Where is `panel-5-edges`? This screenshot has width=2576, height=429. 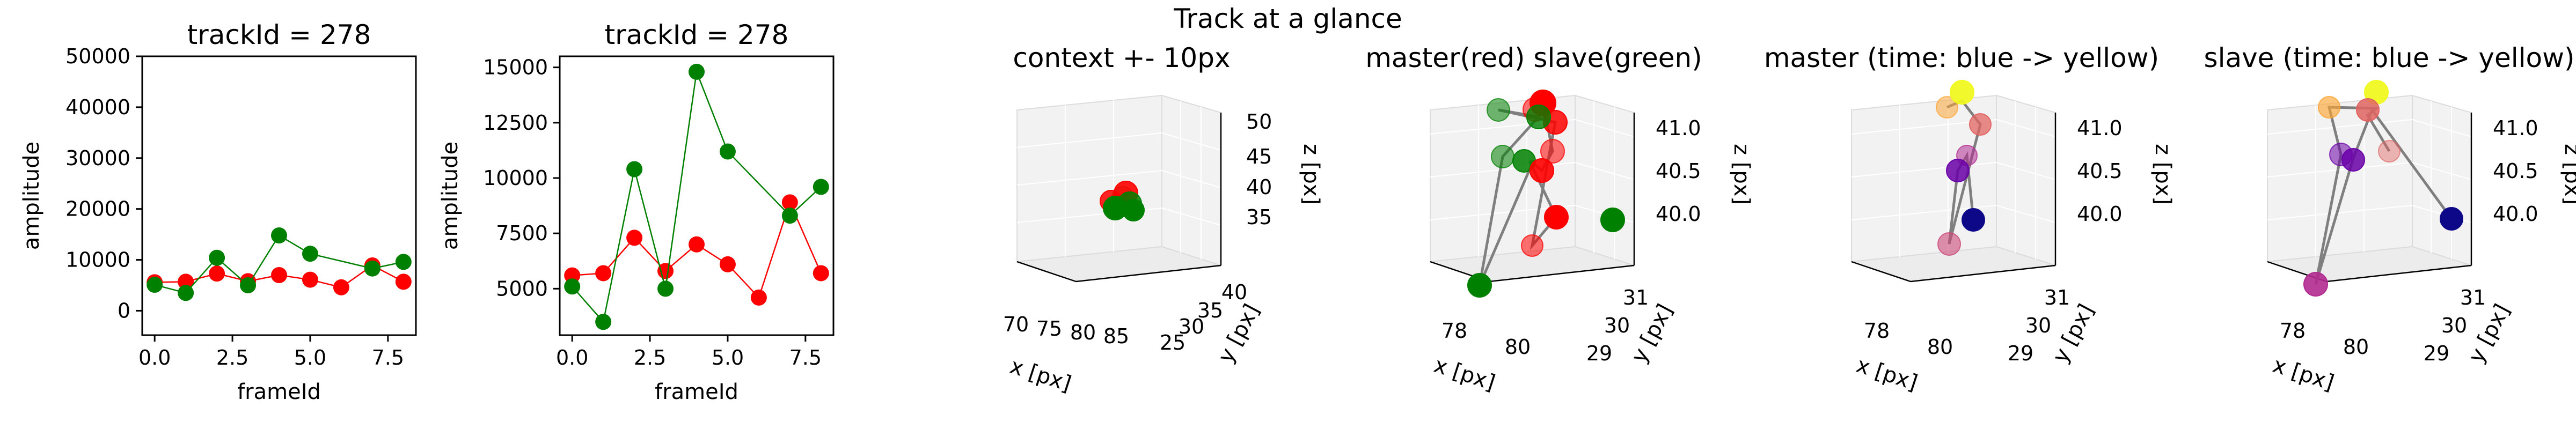
panel-5-edges is located at coordinates (1954, 198).